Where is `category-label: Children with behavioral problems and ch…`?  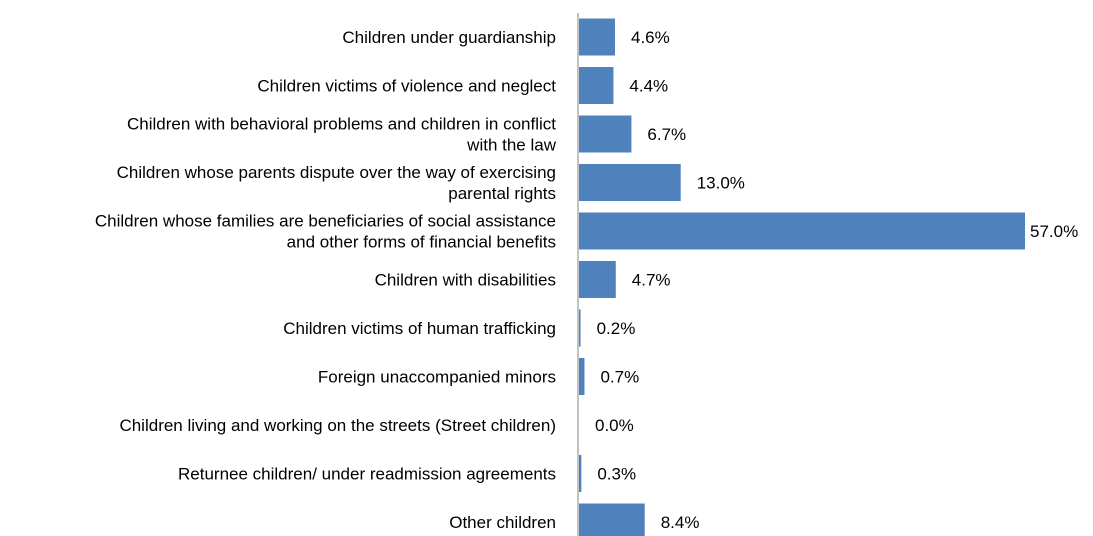
category-label: Children with behavioral problems and ch… is located at coordinates (341, 124).